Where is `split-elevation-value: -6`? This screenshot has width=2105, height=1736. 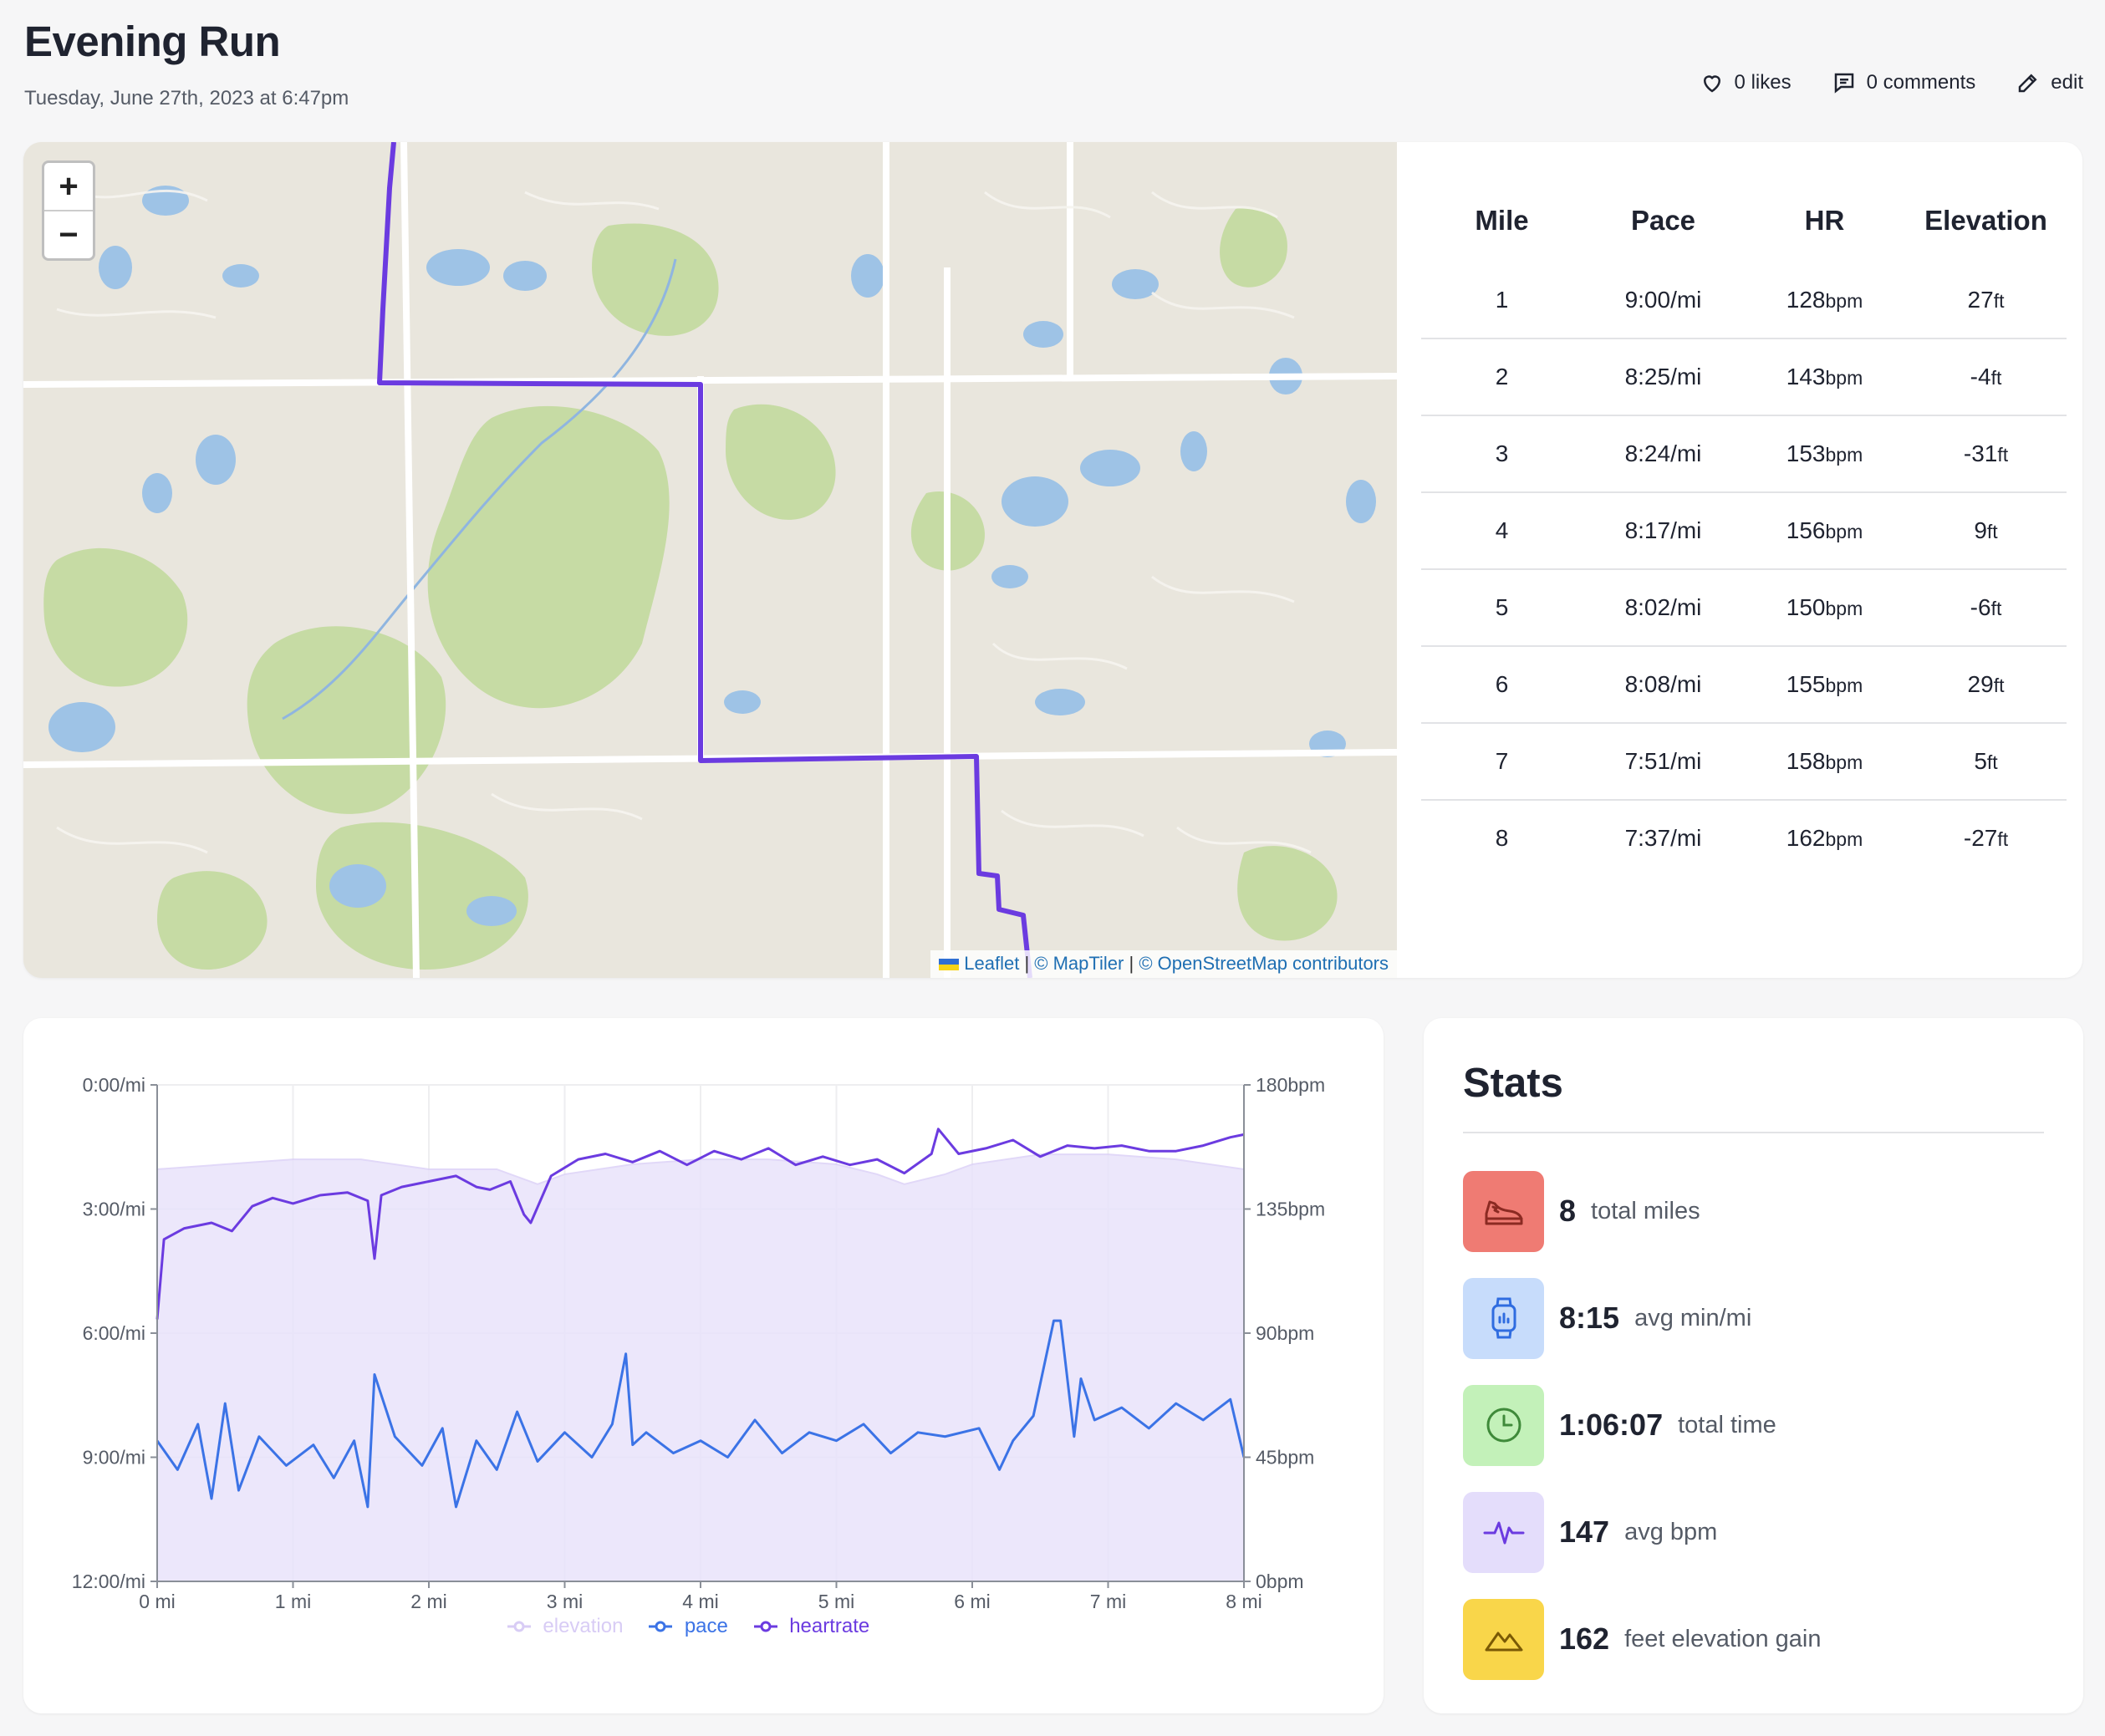 split-elevation-value: -6 is located at coordinates (1981, 607).